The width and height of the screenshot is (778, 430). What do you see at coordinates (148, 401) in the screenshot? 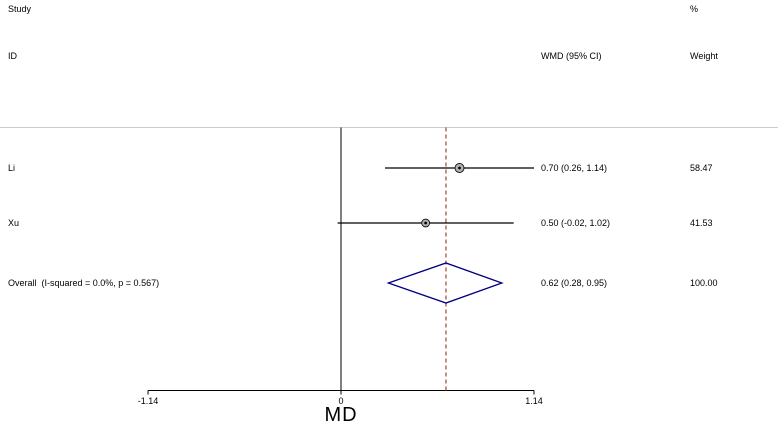
I see `x-tick-label-neg: -1.14` at bounding box center [148, 401].